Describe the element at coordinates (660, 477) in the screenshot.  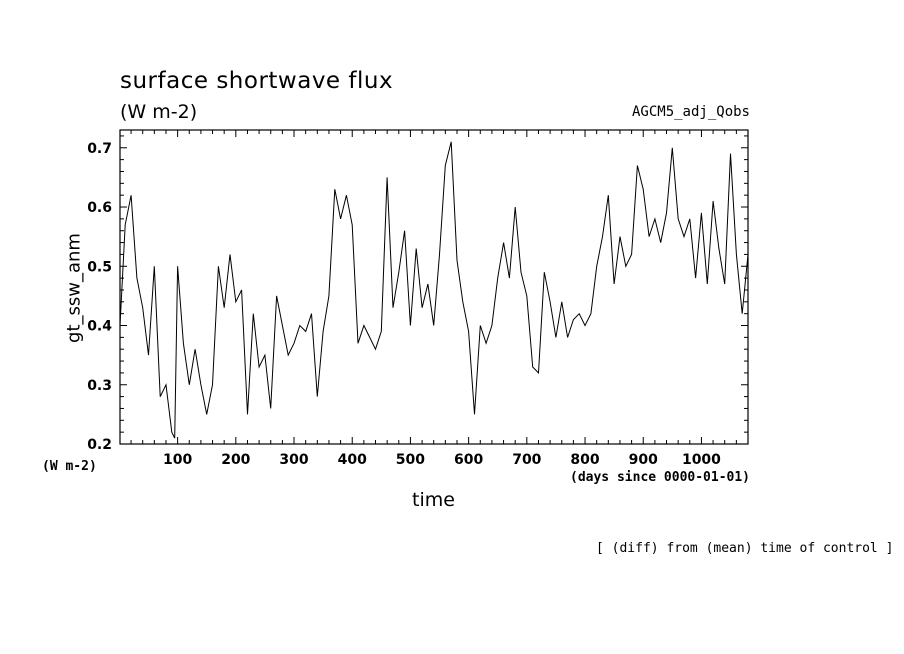
I see `x-axis-units: (days since 0000-01-01)` at that location.